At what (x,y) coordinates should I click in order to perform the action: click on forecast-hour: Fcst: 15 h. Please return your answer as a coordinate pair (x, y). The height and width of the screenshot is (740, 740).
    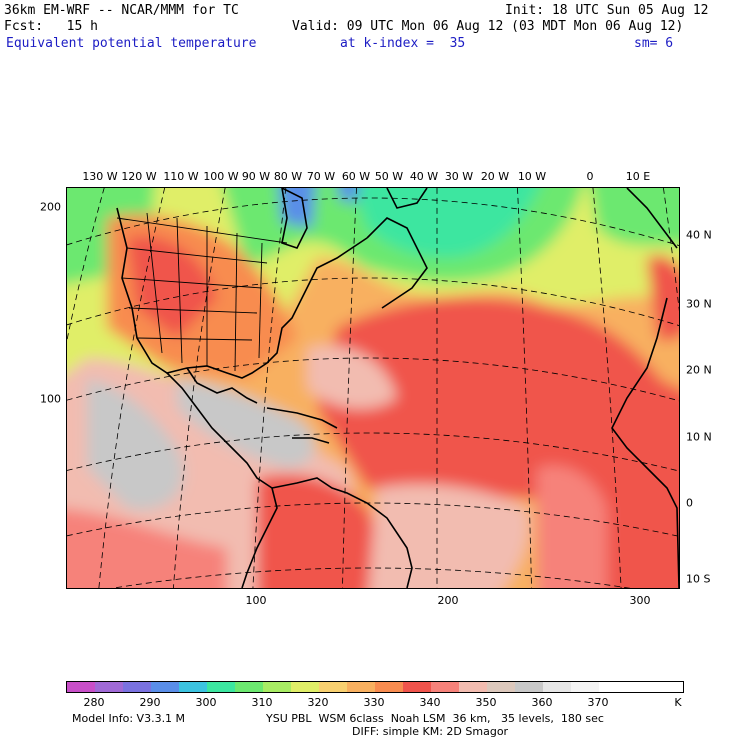
    Looking at the image, I should click on (51, 26).